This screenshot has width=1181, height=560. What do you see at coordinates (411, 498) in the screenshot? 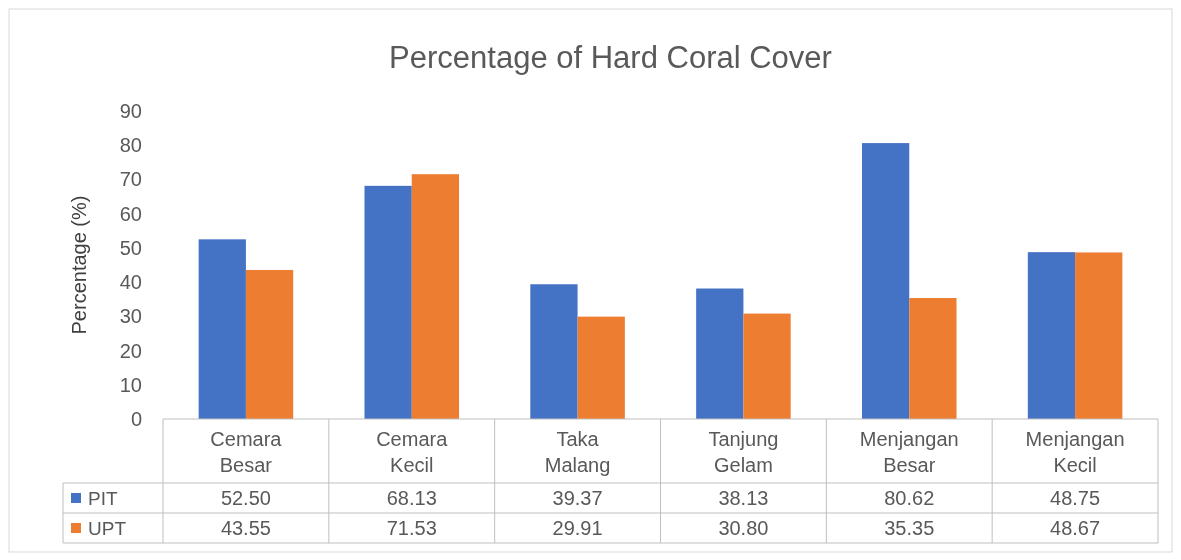
I see `data-label: 68.13` at bounding box center [411, 498].